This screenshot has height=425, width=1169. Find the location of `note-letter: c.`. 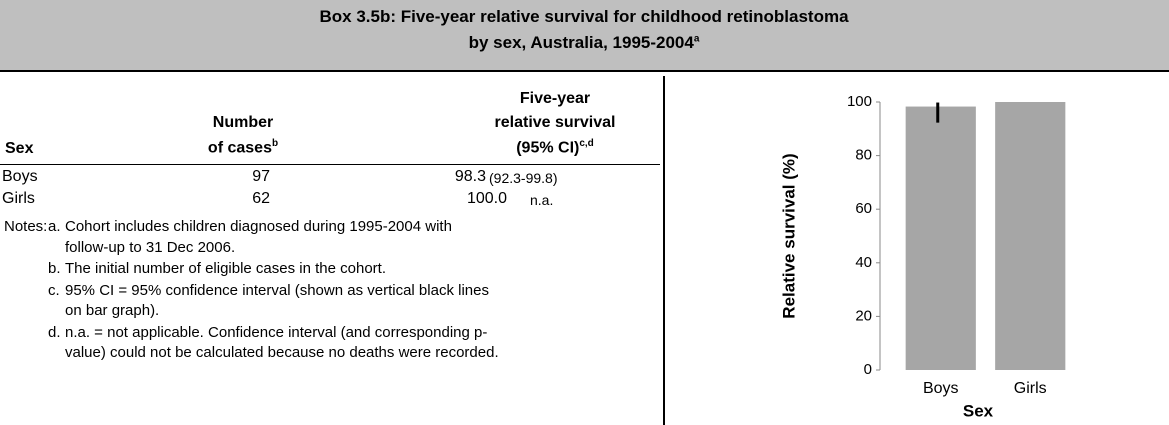

note-letter: c. is located at coordinates (54, 290).